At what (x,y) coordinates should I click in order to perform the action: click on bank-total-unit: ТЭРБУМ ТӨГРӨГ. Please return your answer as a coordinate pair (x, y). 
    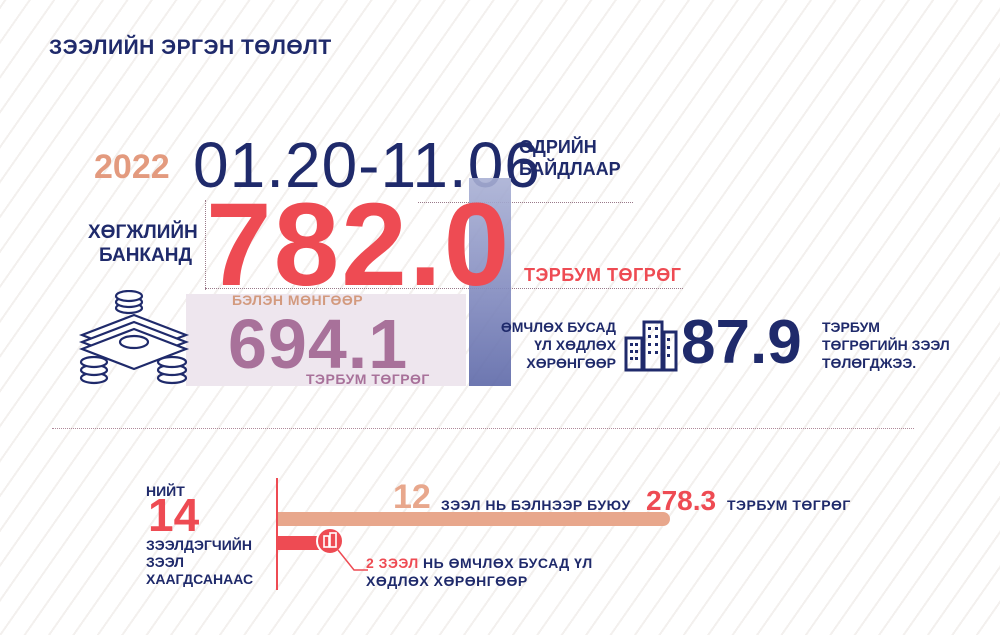
    Looking at the image, I should click on (603, 275).